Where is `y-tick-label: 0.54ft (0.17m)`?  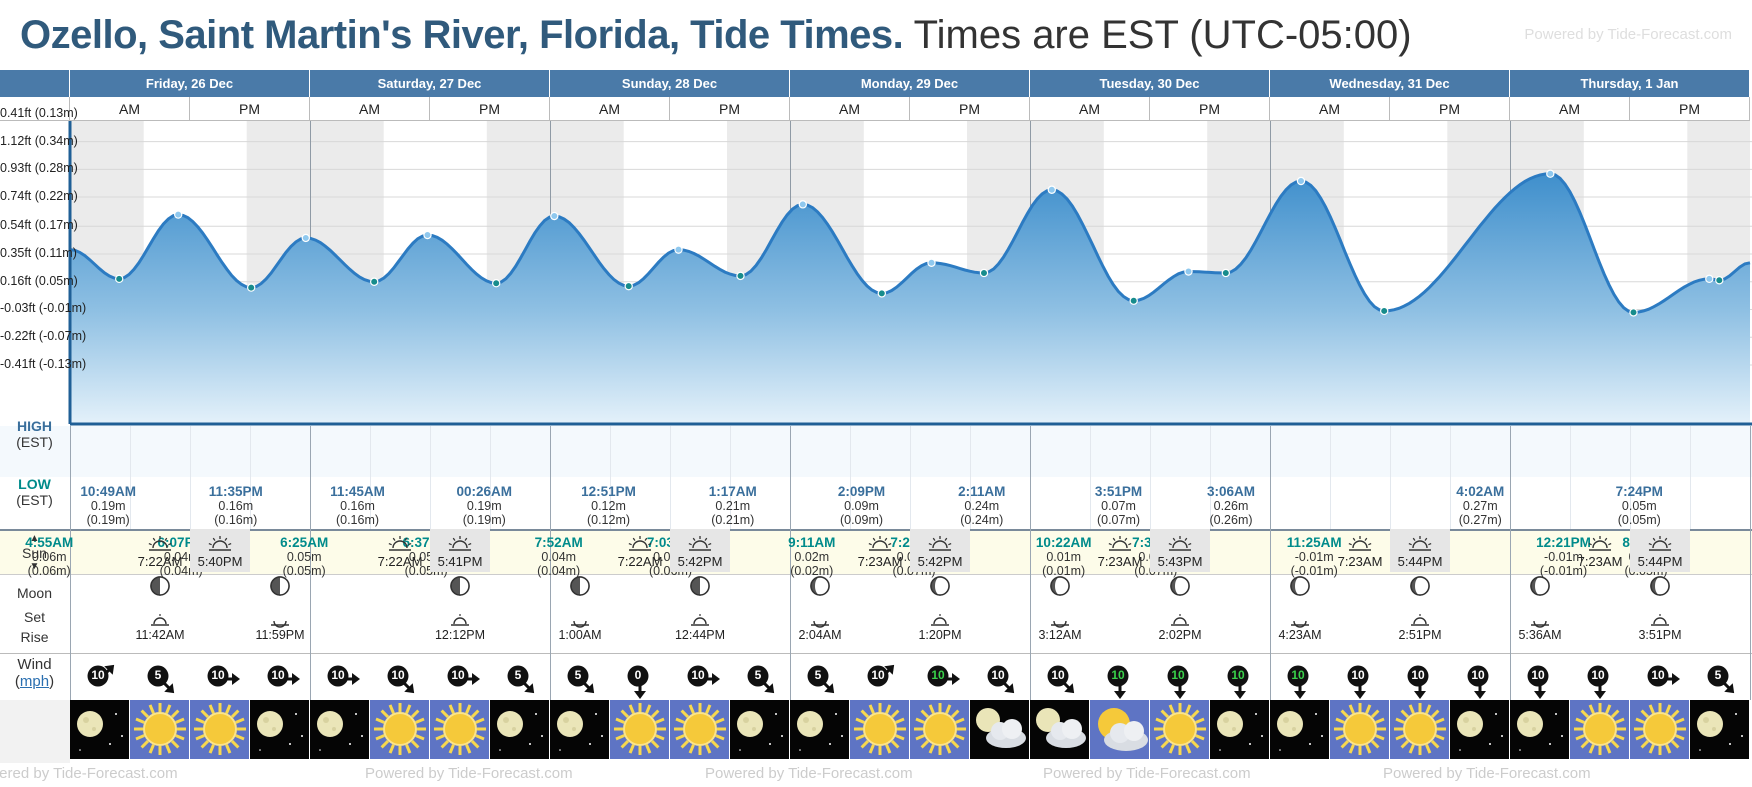 y-tick-label: 0.54ft (0.17m) is located at coordinates (39, 225).